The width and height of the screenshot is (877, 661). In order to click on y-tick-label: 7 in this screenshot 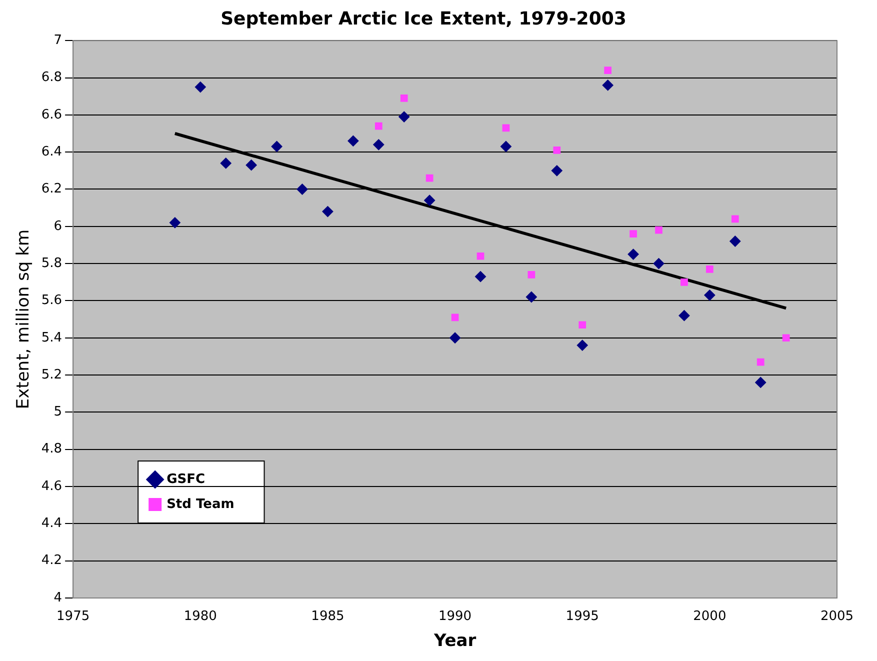, I will do `click(58, 40)`.